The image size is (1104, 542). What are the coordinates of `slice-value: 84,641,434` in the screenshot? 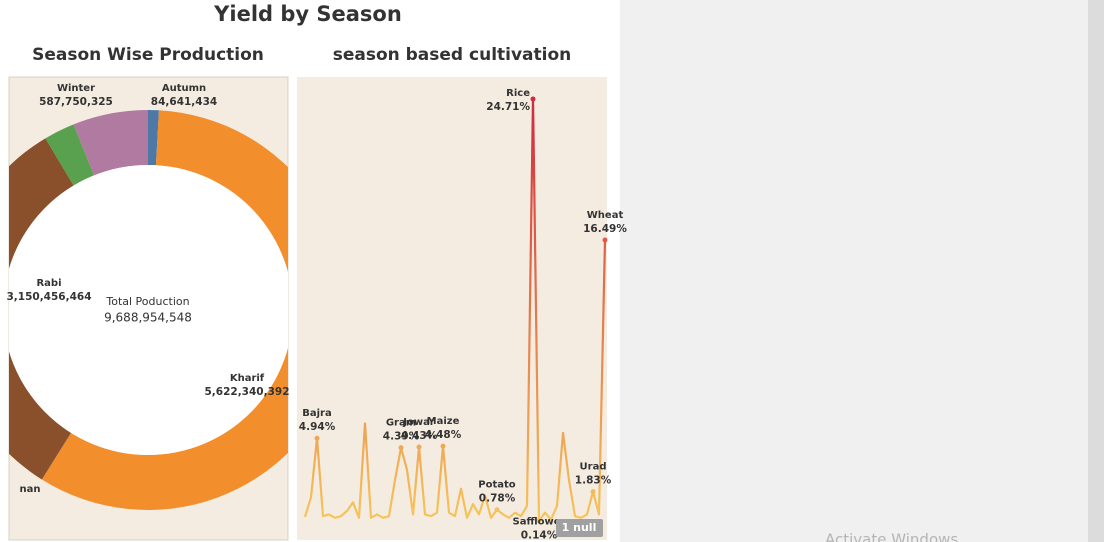 It's located at (184, 102).